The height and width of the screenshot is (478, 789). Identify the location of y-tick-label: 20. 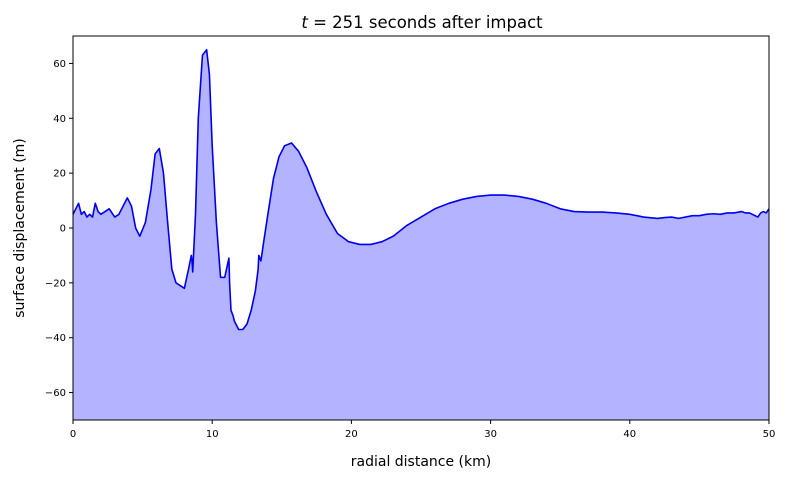
(59, 174).